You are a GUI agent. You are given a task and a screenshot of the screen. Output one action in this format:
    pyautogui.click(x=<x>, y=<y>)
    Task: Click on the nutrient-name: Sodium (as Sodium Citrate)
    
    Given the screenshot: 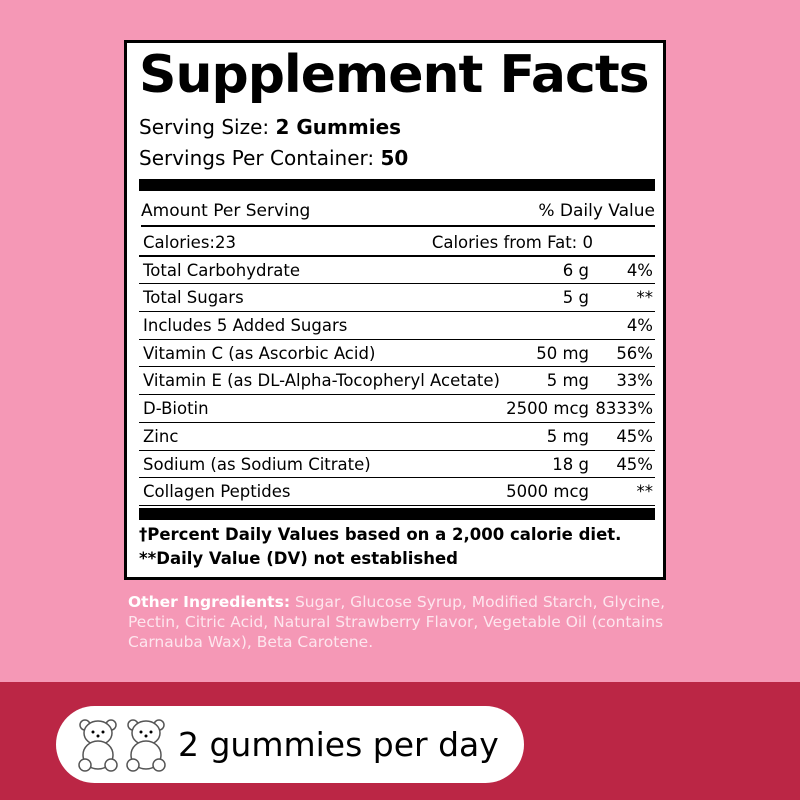 What is the action you would take?
    pyautogui.click(x=257, y=464)
    